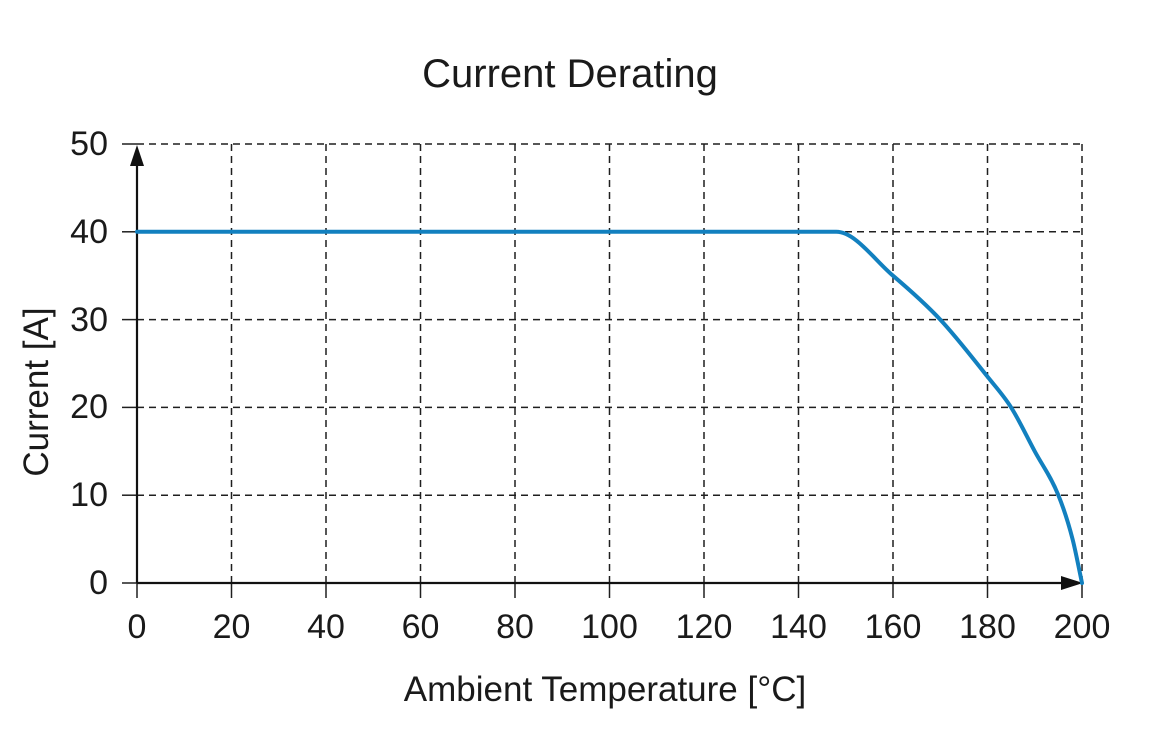 This screenshot has height=751, width=1162. What do you see at coordinates (89, 231) in the screenshot?
I see `y-tick-label: 40` at bounding box center [89, 231].